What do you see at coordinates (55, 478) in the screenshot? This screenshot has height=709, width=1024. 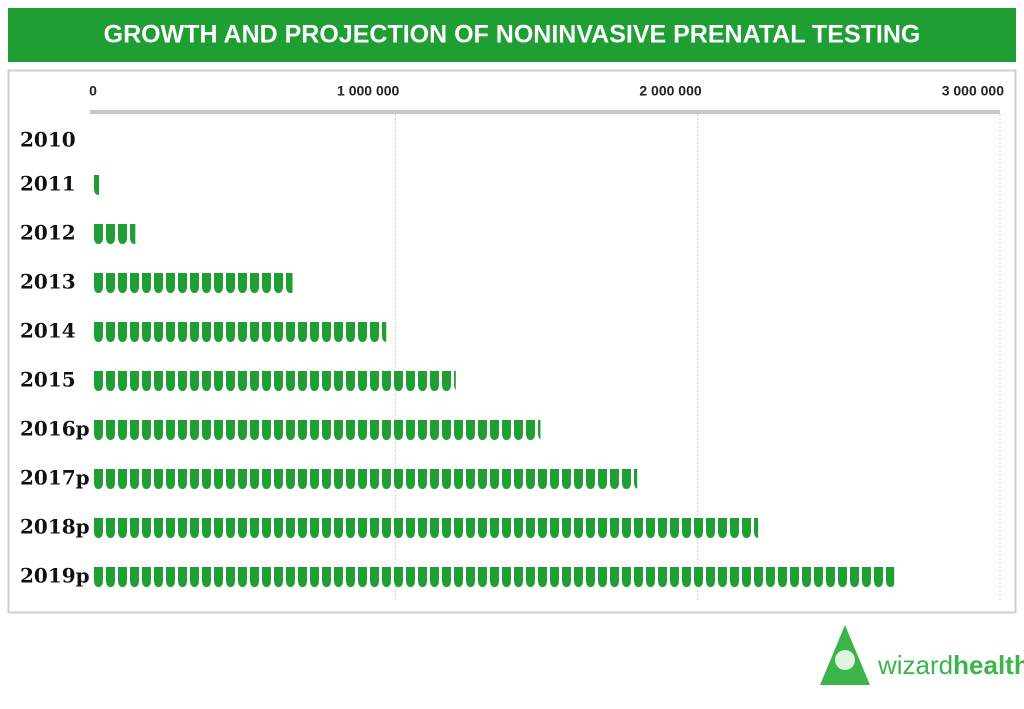 I see `y-tick-label: 2017p` at bounding box center [55, 478].